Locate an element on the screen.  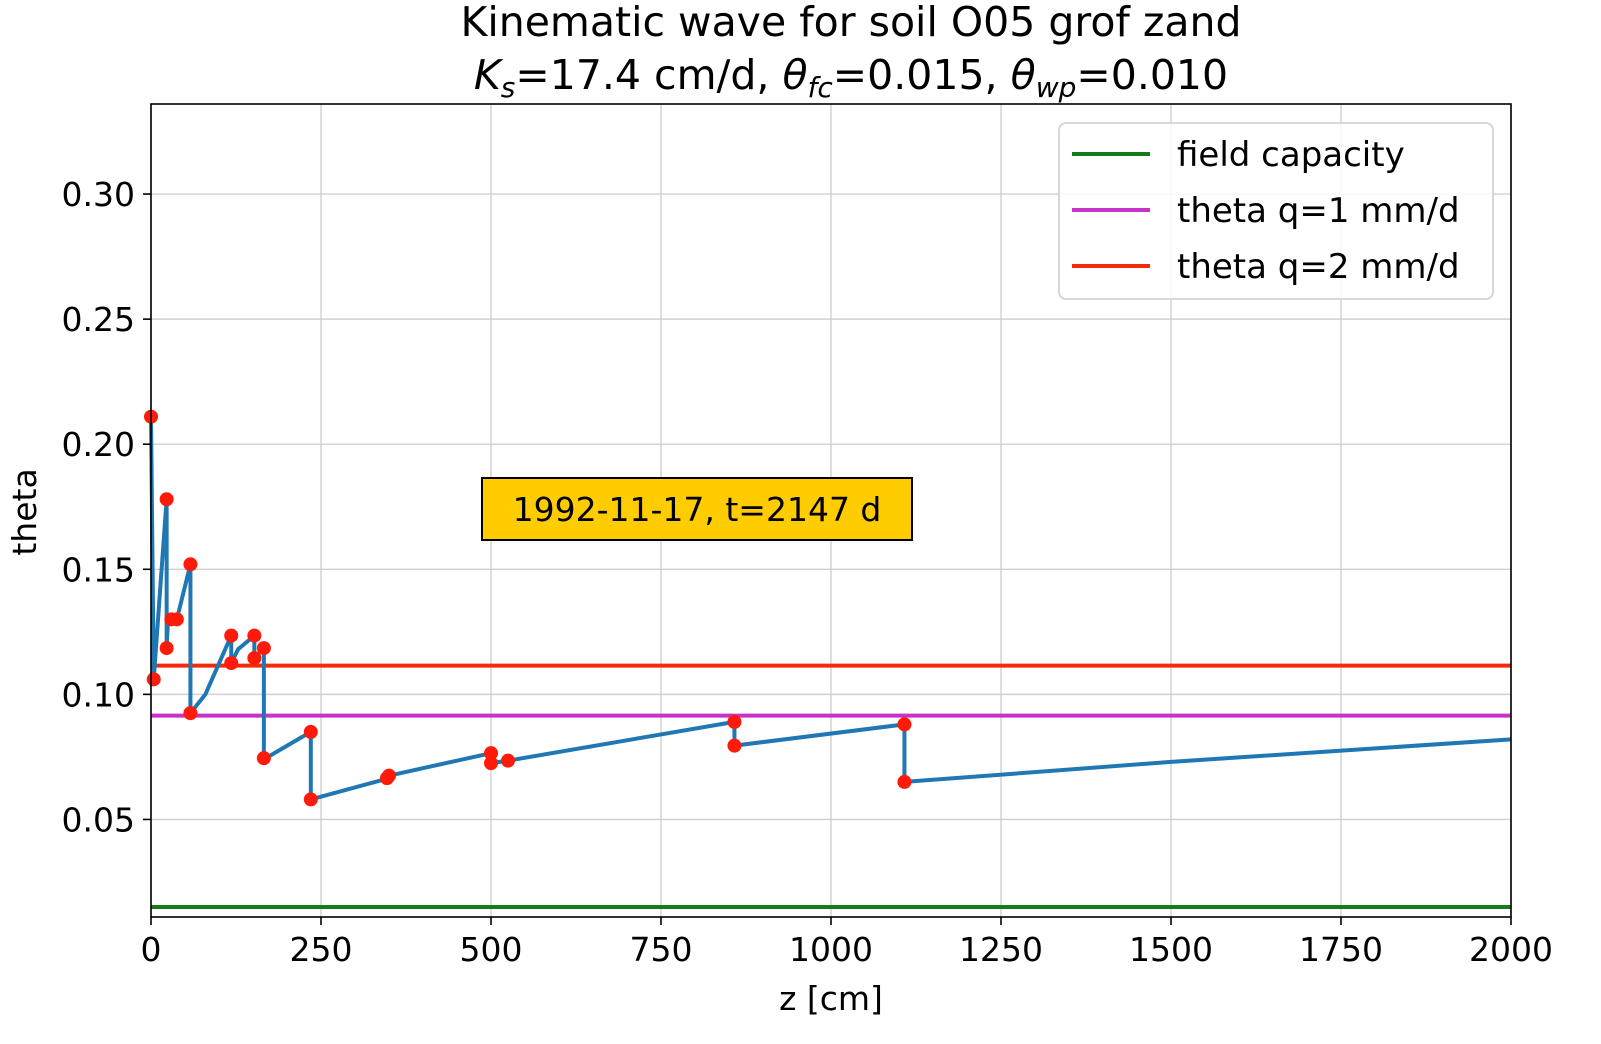
y-tick-label: 0.10 is located at coordinates (98, 694).